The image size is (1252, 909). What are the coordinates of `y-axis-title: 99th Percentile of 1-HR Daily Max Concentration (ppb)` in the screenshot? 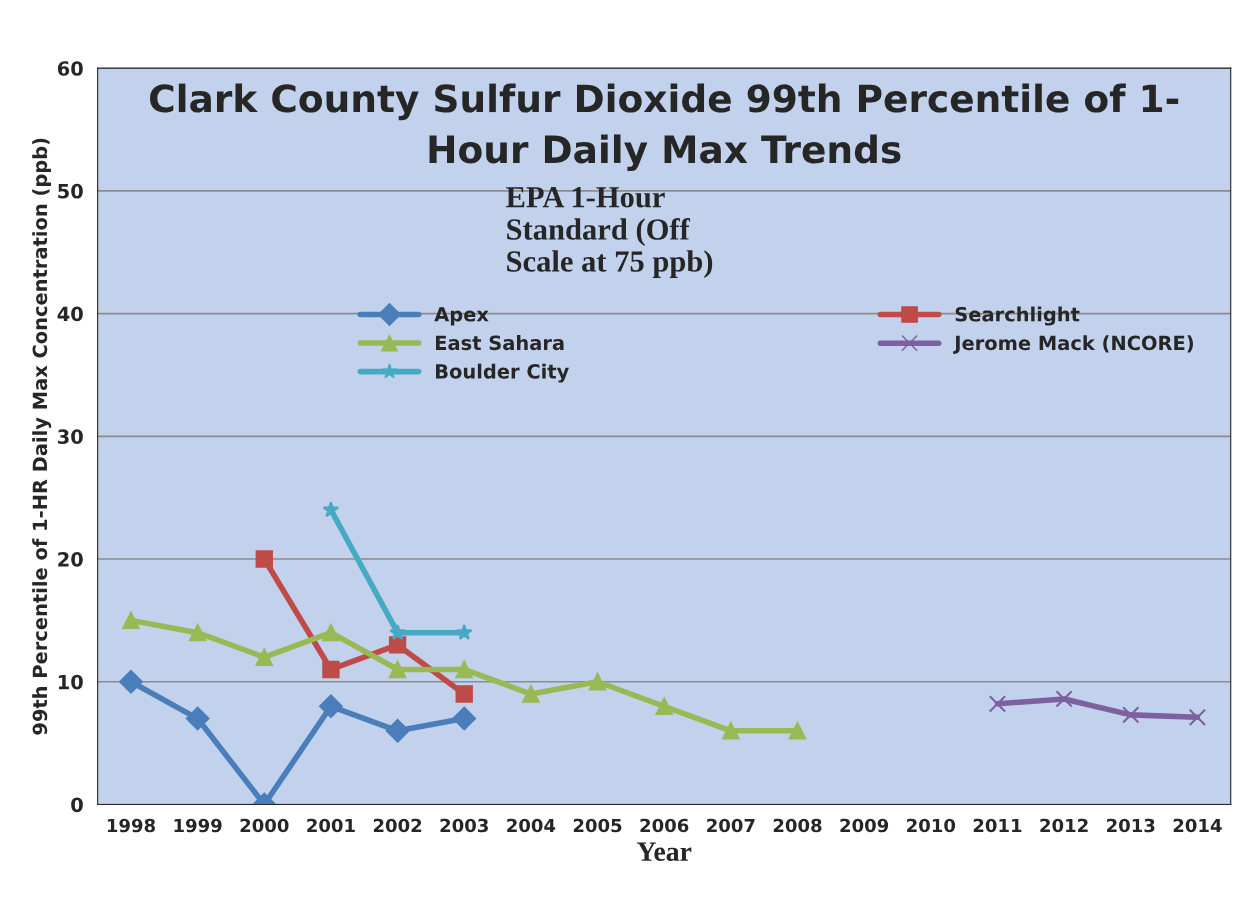 It's located at (42, 436).